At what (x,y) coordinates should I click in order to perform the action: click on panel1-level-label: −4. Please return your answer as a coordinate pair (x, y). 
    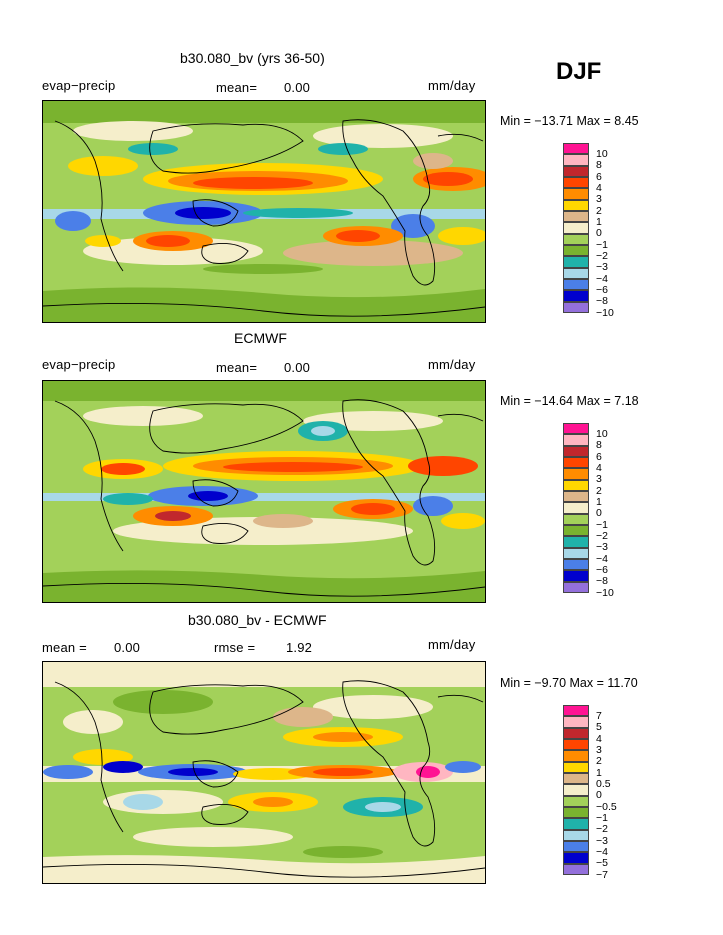
    Looking at the image, I should click on (602, 278).